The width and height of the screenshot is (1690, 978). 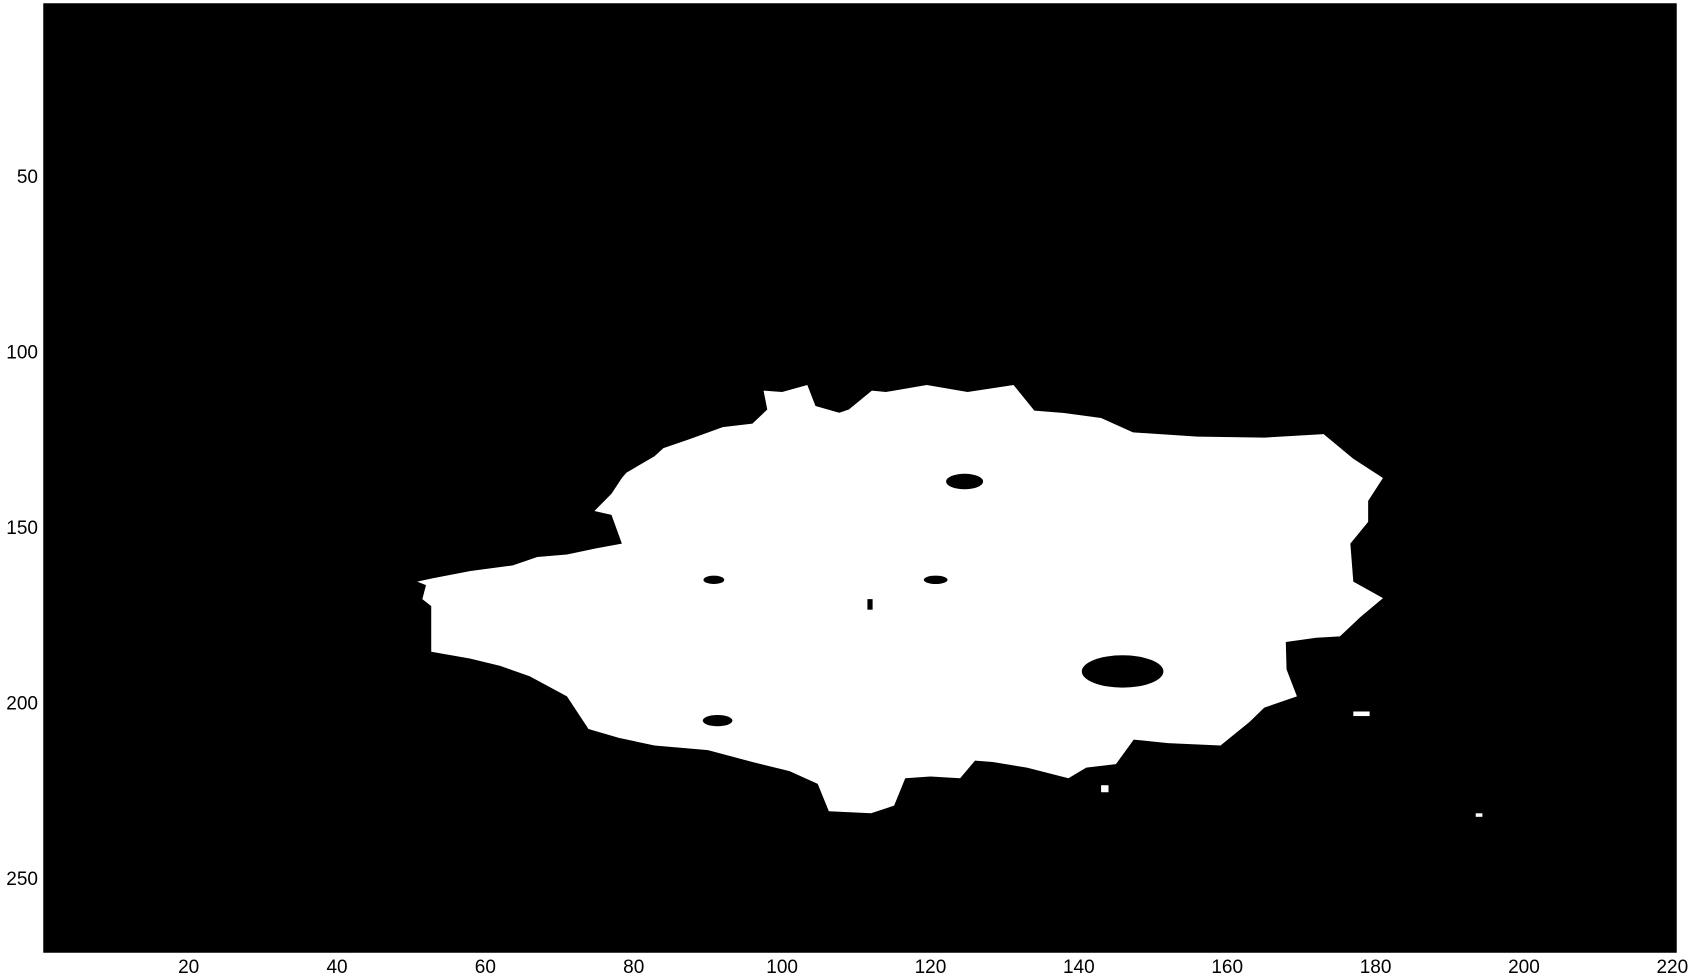 I want to click on x-tick-label: 200, so click(x=1524, y=967).